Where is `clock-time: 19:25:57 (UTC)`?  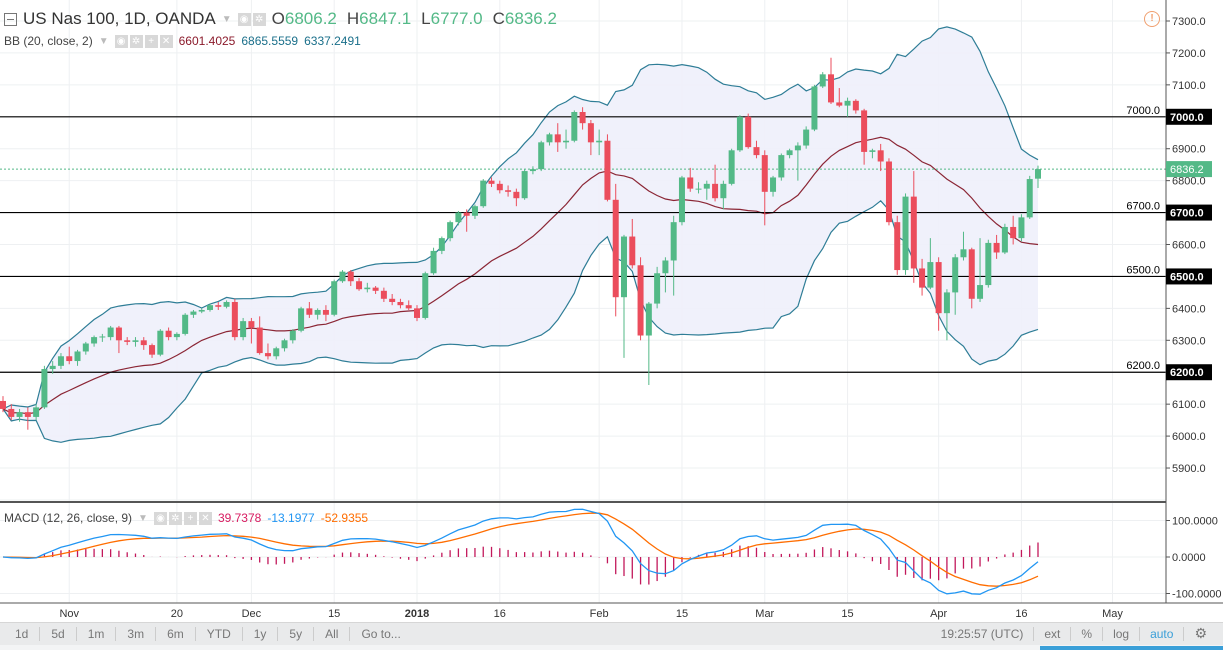 clock-time: 19:25:57 (UTC) is located at coordinates (982, 634).